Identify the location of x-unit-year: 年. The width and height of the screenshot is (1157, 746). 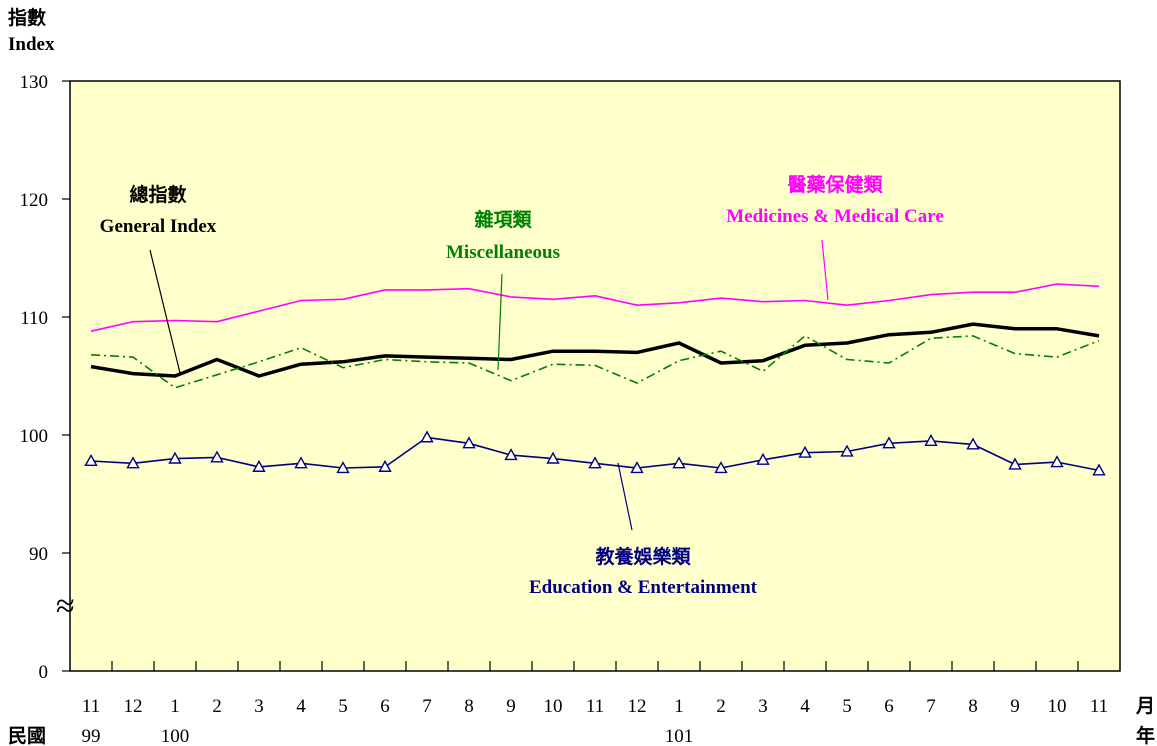
(1145, 735).